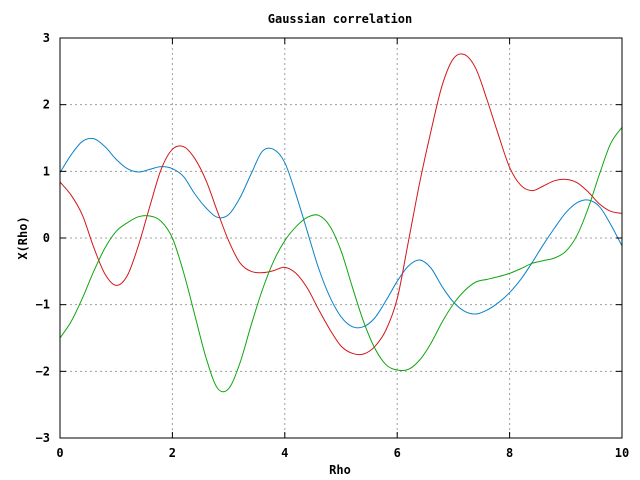  What do you see at coordinates (46, 38) in the screenshot?
I see `y-tick-label: 3` at bounding box center [46, 38].